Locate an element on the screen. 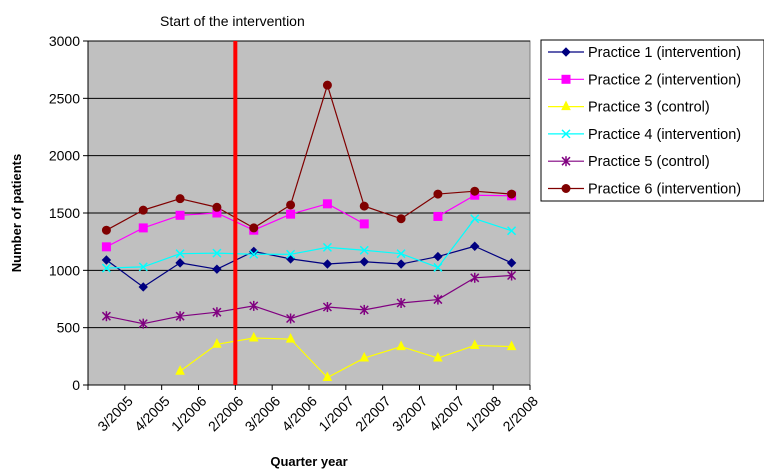  legend-label: Practice 2 (intervention) is located at coordinates (664, 80).